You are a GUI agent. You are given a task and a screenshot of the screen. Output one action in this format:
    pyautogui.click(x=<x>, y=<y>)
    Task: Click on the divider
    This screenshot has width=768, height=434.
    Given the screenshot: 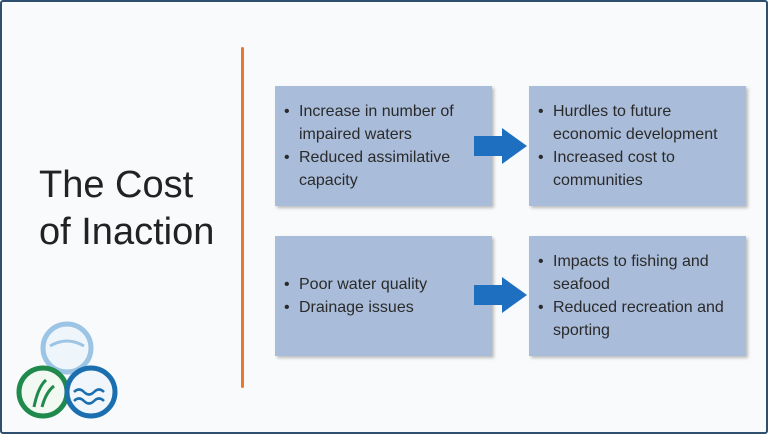 What is the action you would take?
    pyautogui.click(x=242, y=217)
    